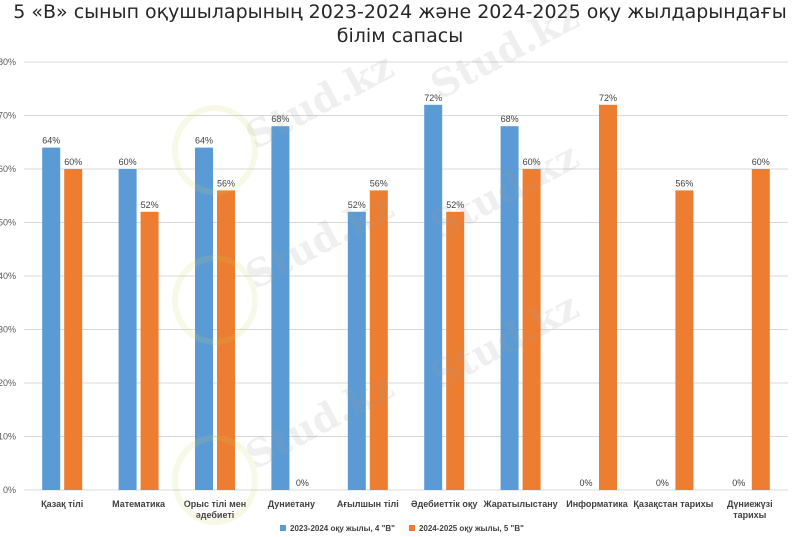 This screenshot has width=800, height=537. What do you see at coordinates (585, 483) in the screenshot?
I see `data-label-1-8: 0%` at bounding box center [585, 483].